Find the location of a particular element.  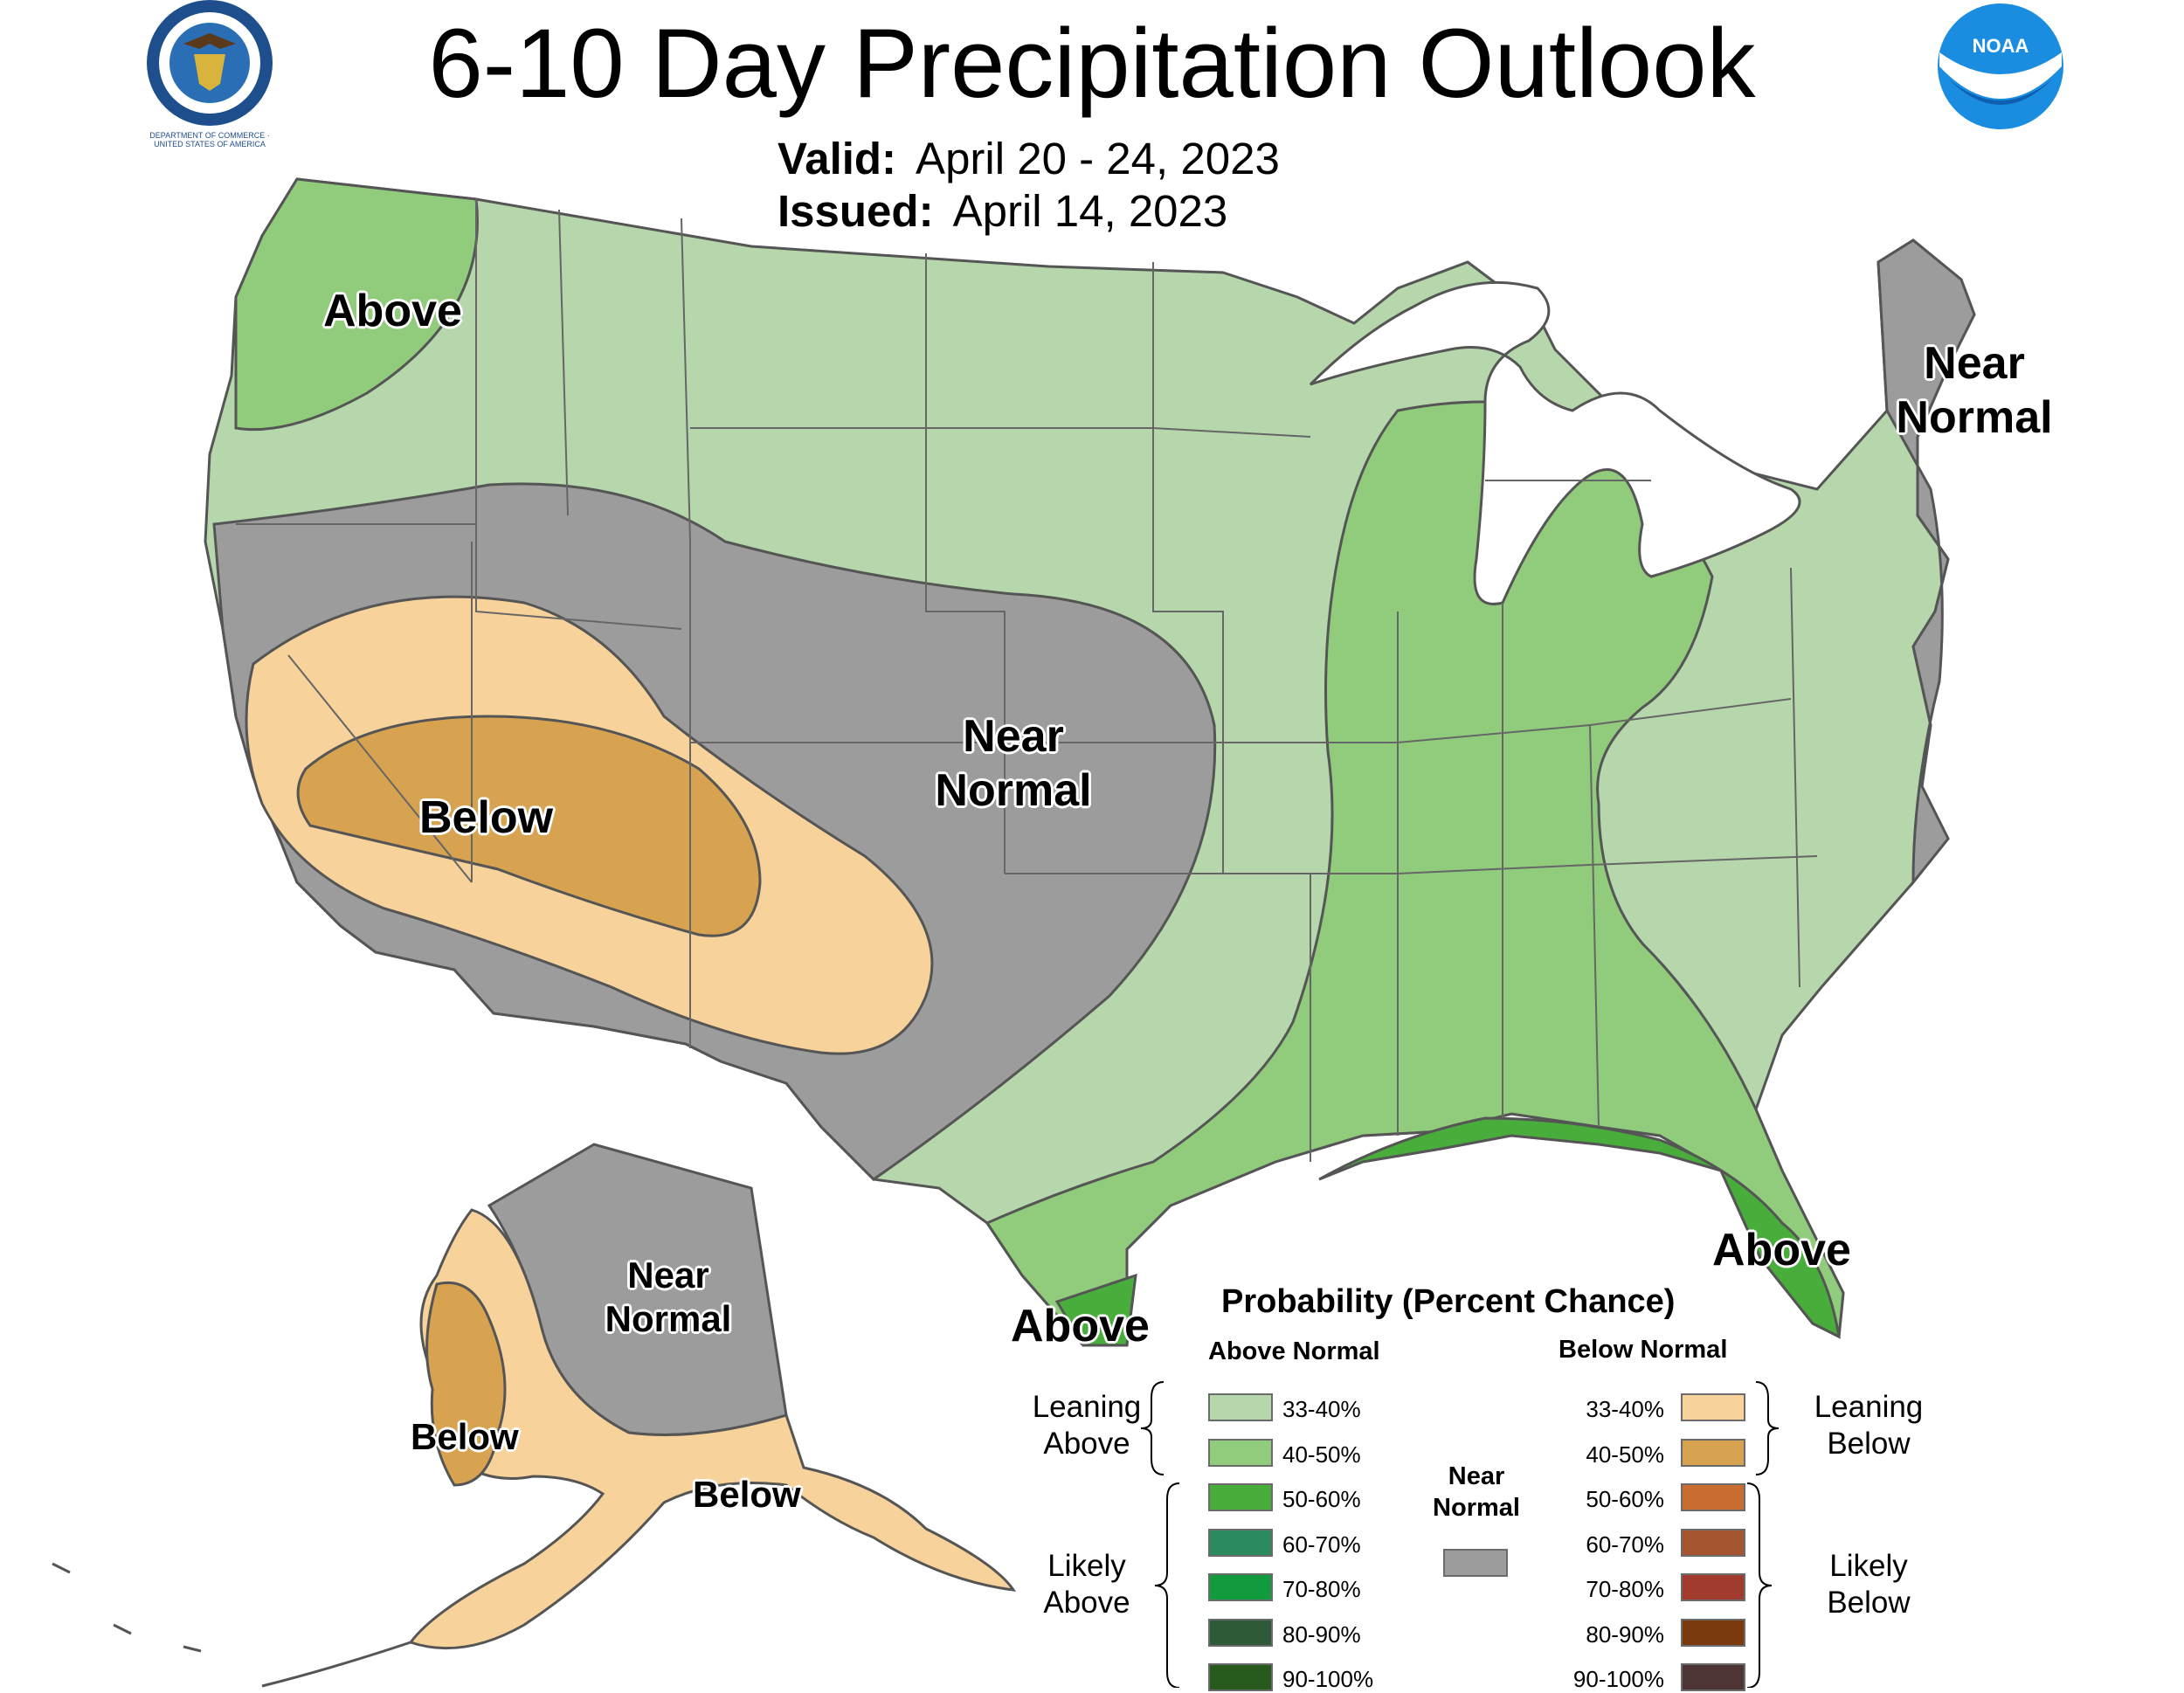

legend-above-label: 80-90% is located at coordinates (1321, 1634).